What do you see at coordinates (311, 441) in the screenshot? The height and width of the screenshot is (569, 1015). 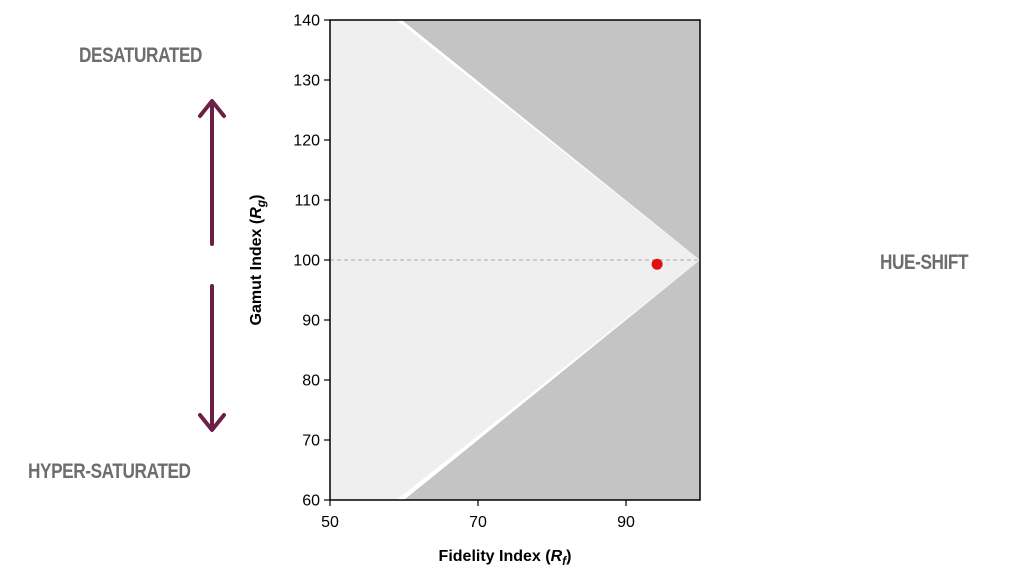 I see `y-tick-label-70: 70` at bounding box center [311, 441].